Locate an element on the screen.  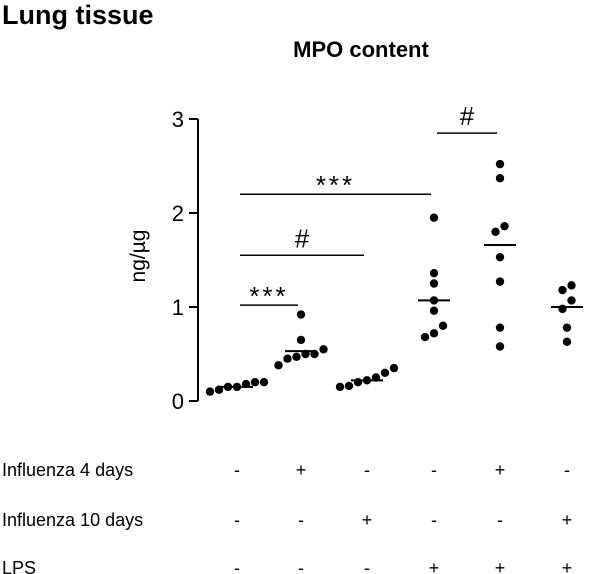
y-axis-label: ng/µg is located at coordinates (138, 256).